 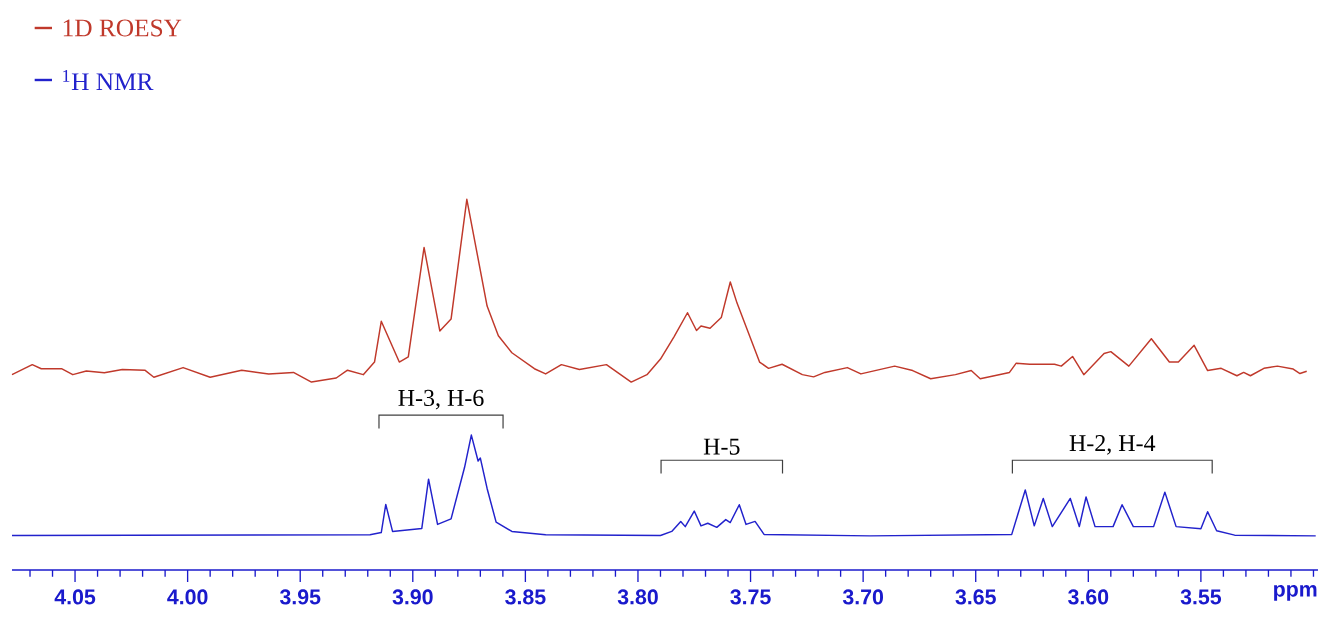 I want to click on annotation: H-5, so click(x=721, y=446).